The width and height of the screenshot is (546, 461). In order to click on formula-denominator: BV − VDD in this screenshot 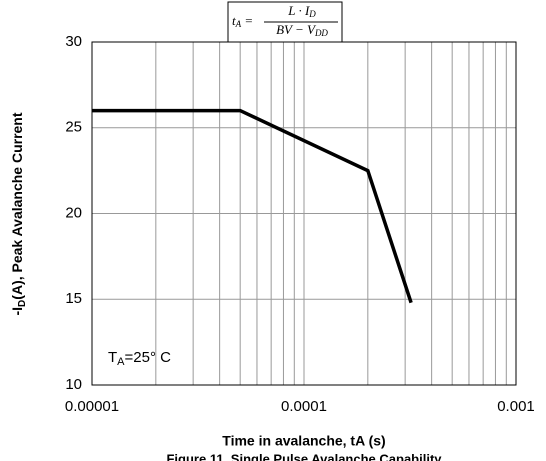, I will do `click(302, 30)`.